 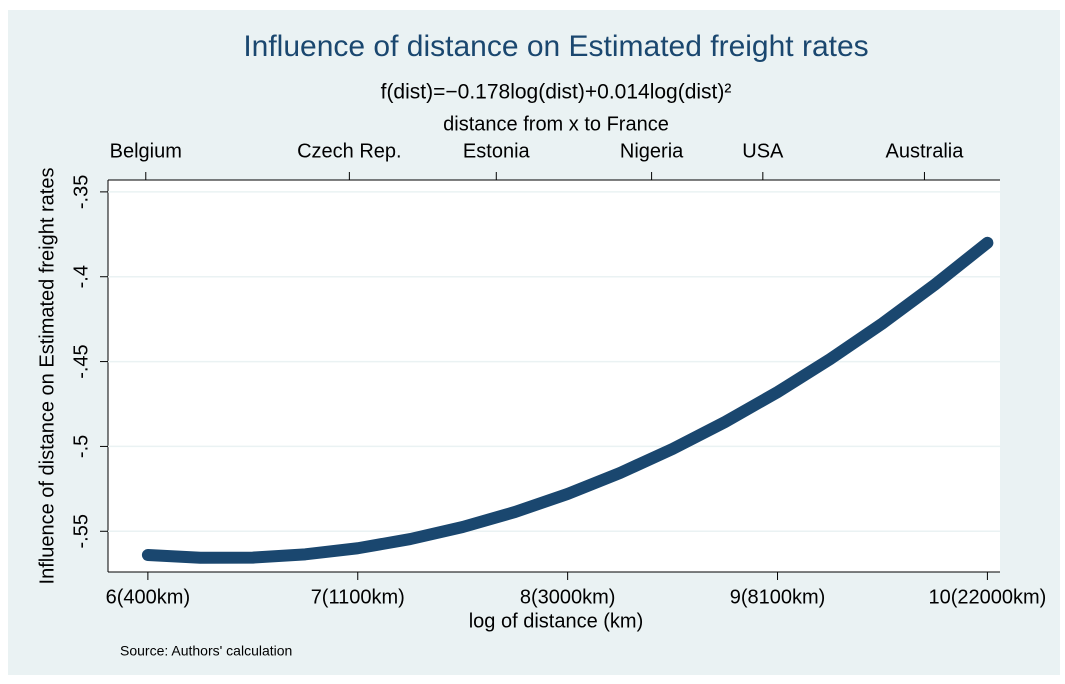 I want to click on x-axis-label: log of distance (km), so click(x=556, y=621).